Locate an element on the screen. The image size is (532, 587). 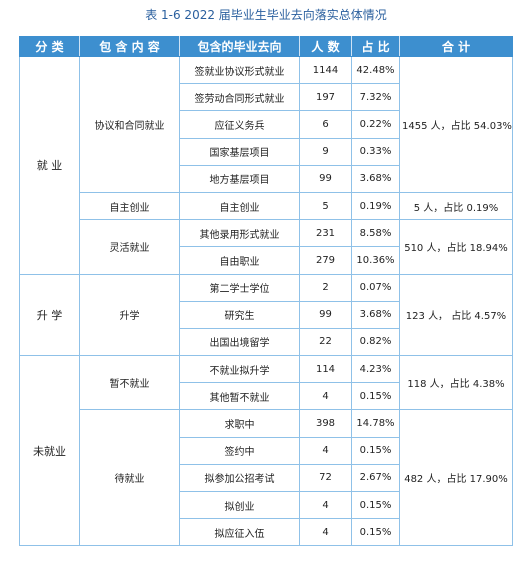
destination-cell: 拟应征入伍 is located at coordinates (239, 532).